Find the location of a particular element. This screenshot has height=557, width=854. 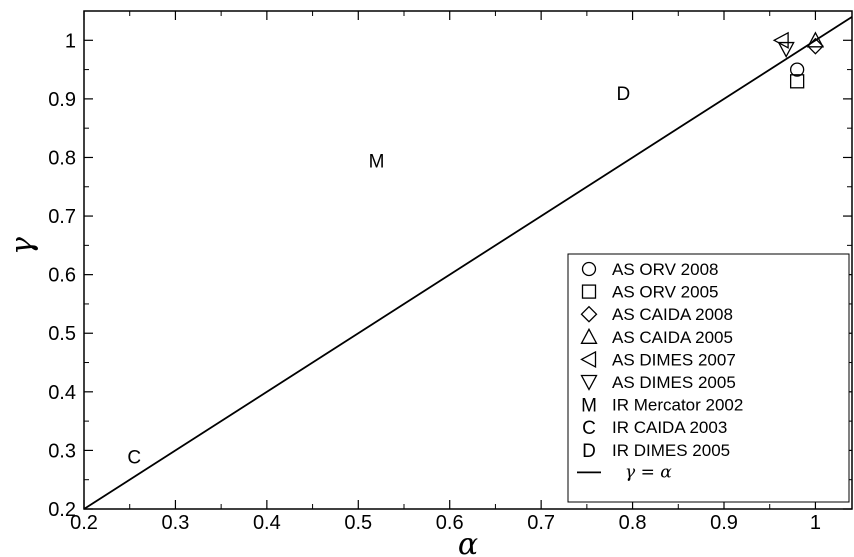

y-tick-label: 0.8 is located at coordinates (62, 158).